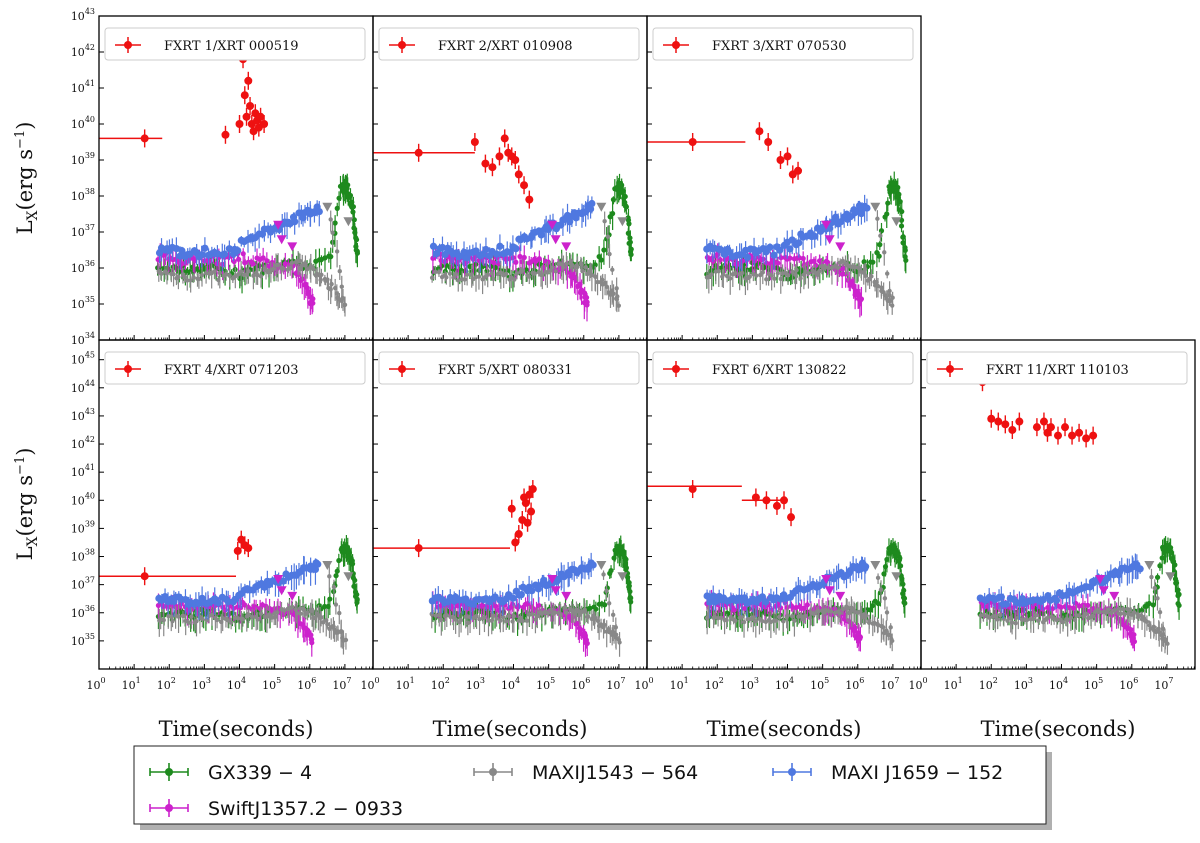  I want to click on panel-legend: FXRT 5/XRT 080331, so click(509, 368).